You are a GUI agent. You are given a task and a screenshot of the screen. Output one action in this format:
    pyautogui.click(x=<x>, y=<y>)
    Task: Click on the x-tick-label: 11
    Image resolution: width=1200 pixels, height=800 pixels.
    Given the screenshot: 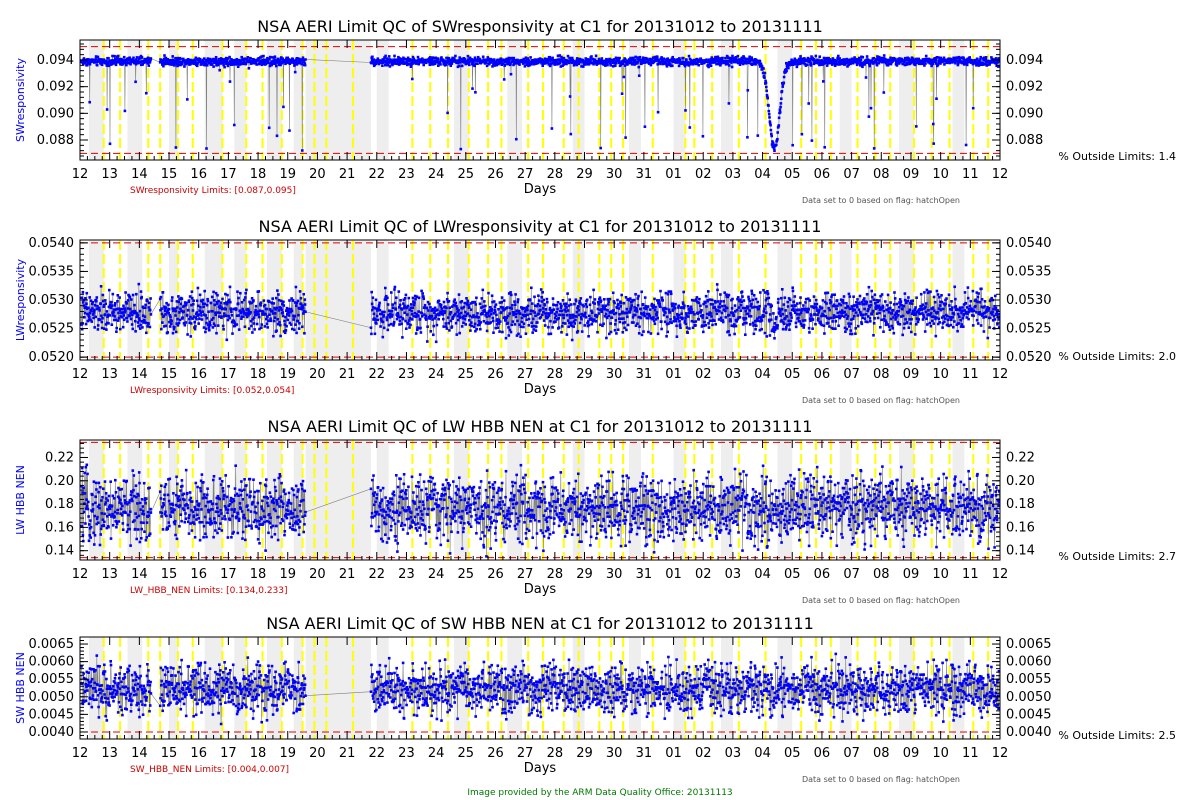 What is the action you would take?
    pyautogui.click(x=970, y=174)
    